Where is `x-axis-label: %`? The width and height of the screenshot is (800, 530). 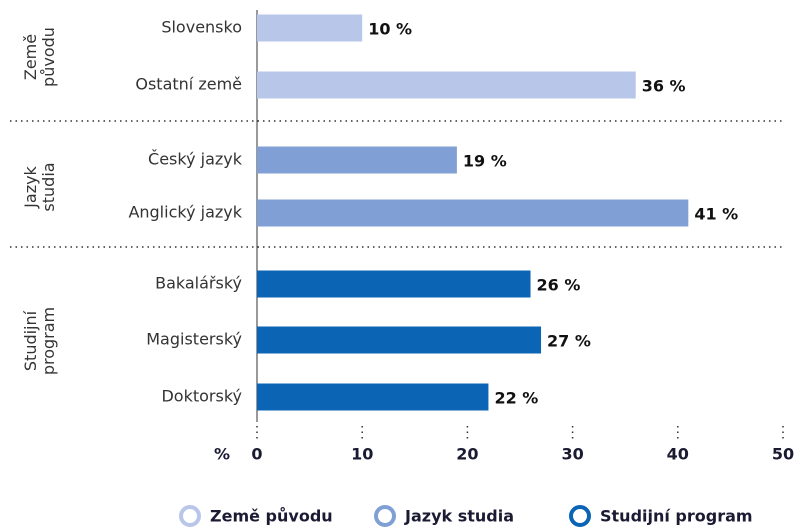 x-axis-label: % is located at coordinates (222, 454).